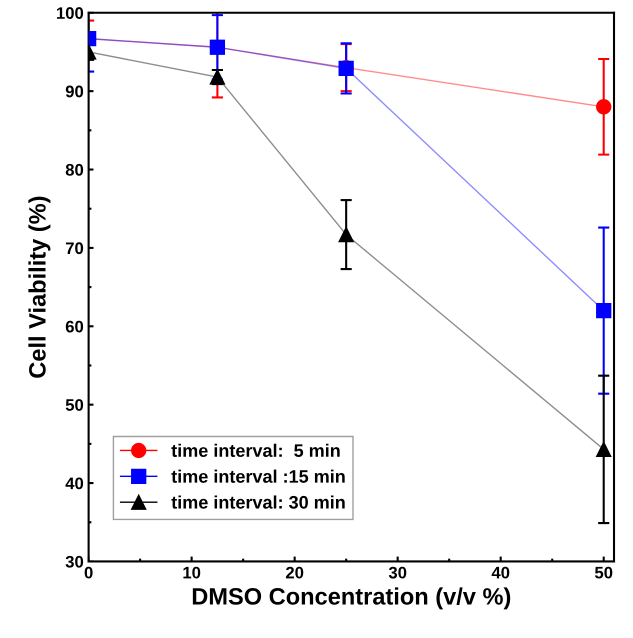  I want to click on y-tick-label: 50, so click(75, 405).